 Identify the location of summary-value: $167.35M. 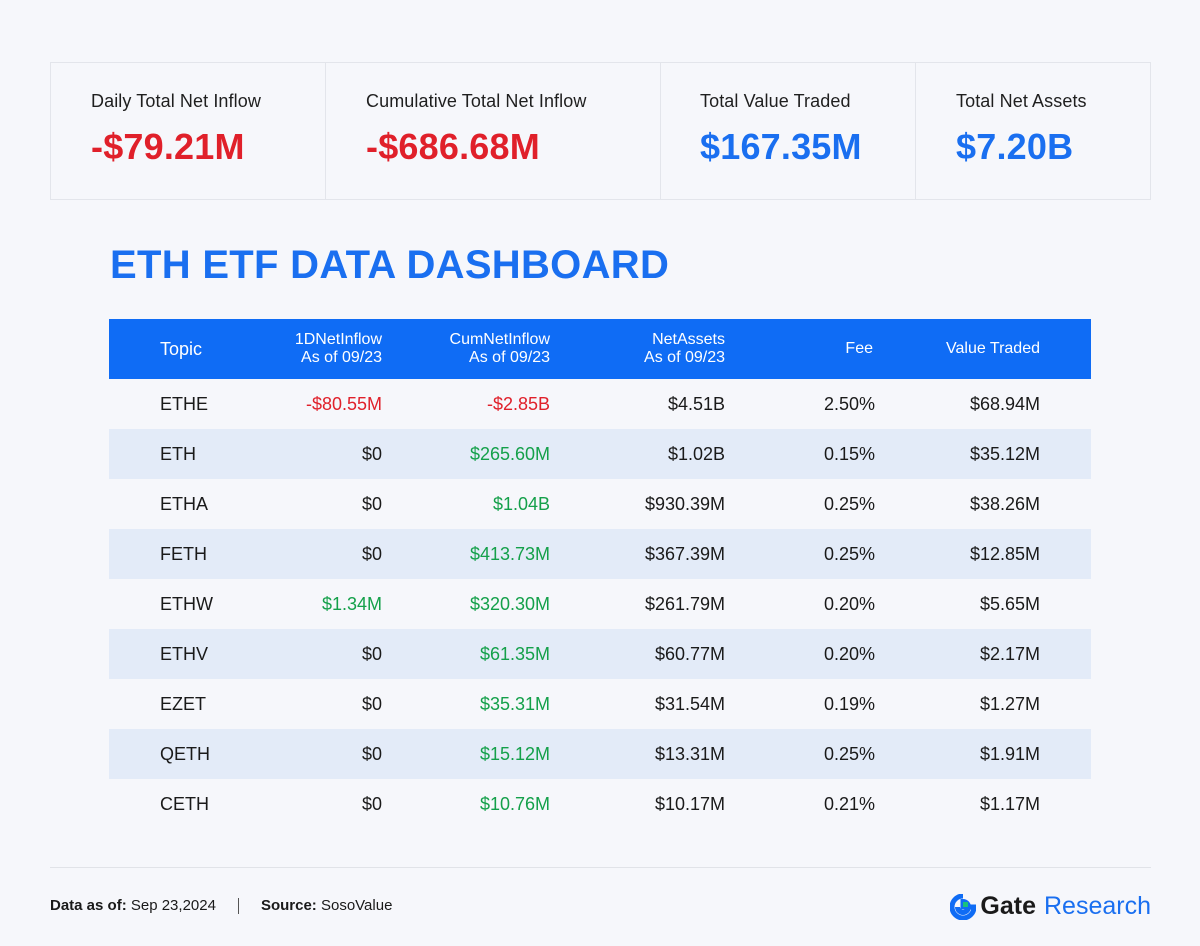
(781, 146).